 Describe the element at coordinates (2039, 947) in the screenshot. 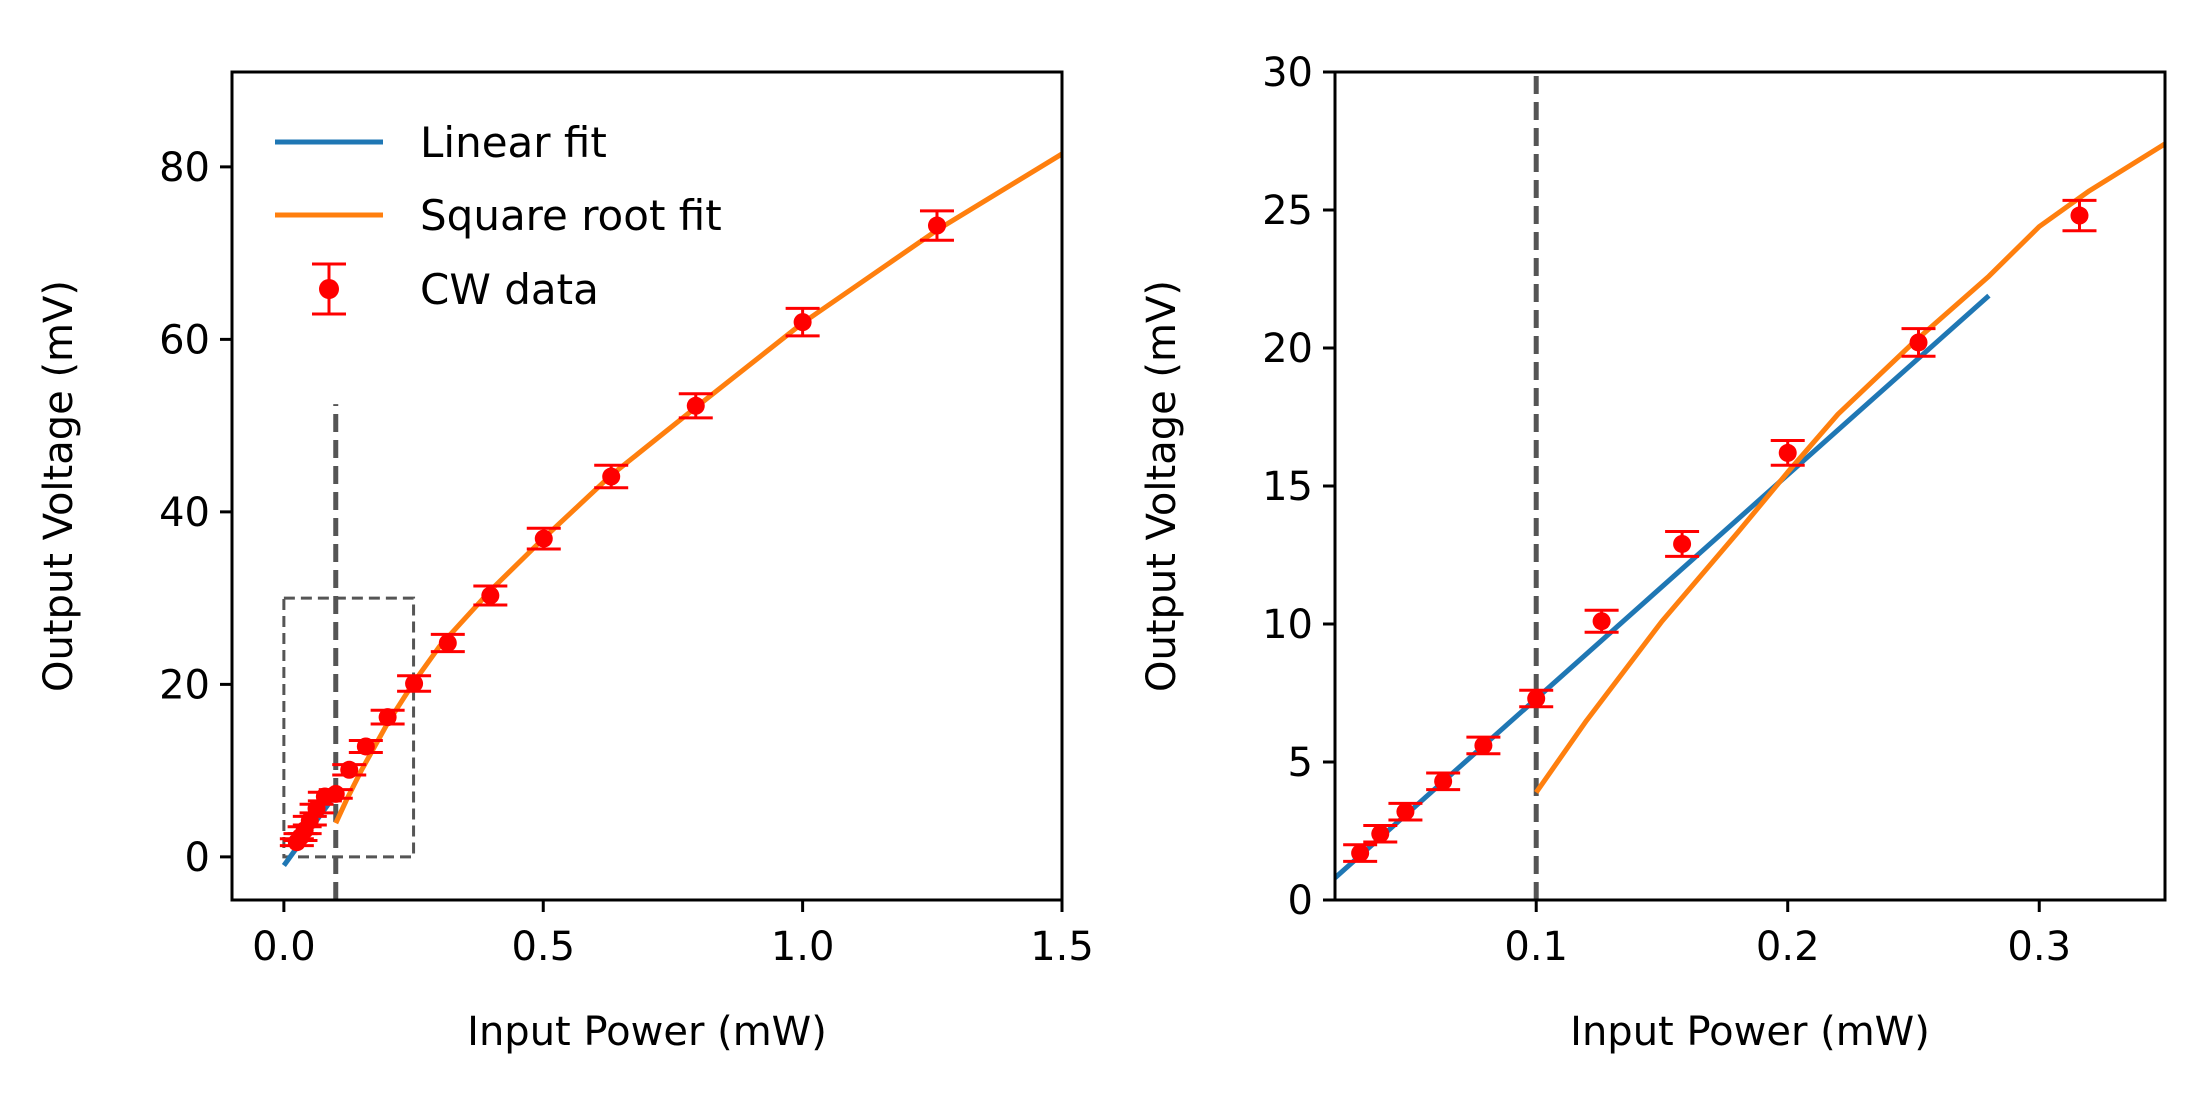

I see `x-tick-label: 0.3` at that location.